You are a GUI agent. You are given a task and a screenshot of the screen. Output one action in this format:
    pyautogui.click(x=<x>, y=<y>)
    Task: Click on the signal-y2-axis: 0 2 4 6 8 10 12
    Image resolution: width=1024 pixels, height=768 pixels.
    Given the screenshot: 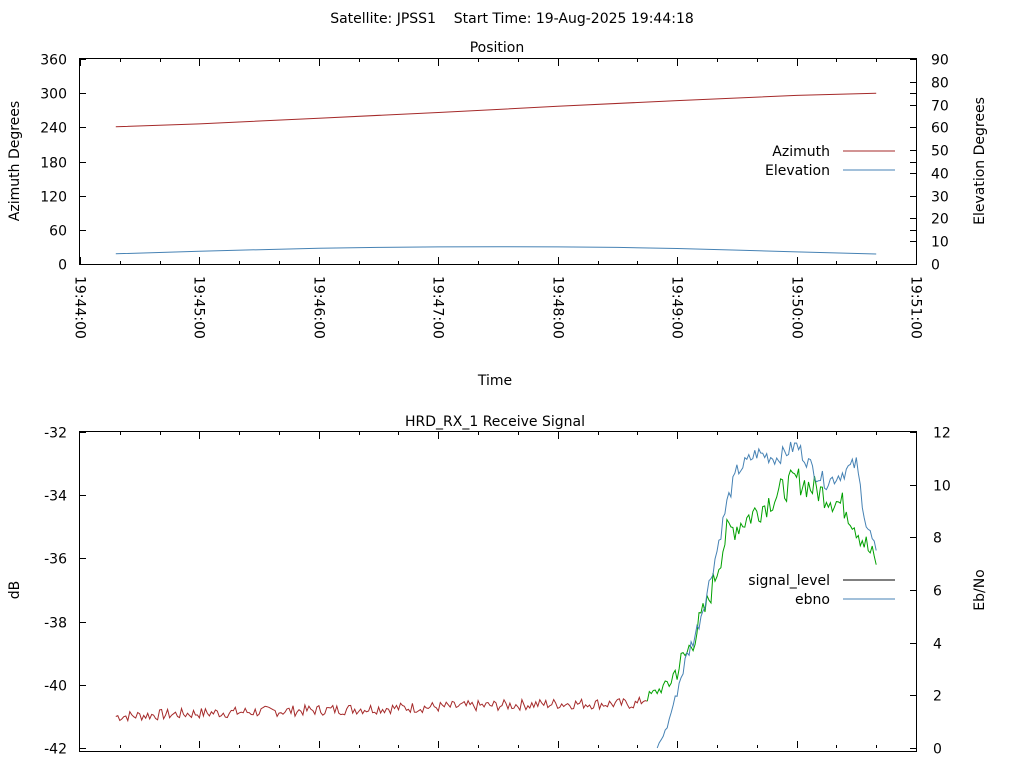 What is the action you would take?
    pyautogui.click(x=930, y=592)
    